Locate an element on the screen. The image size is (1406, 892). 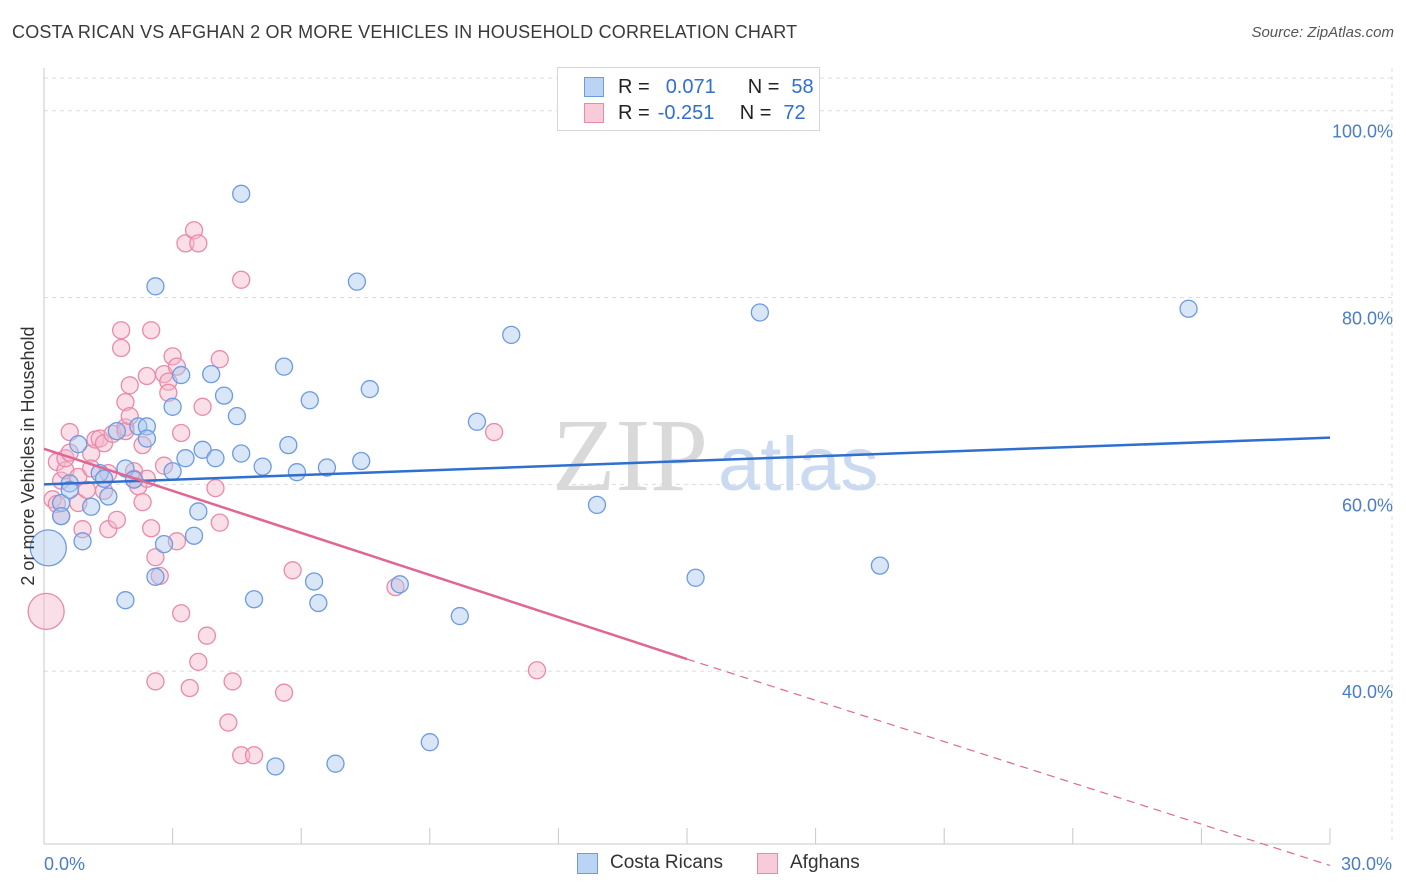
legend-row-afghans: R = -0.251 N = 72 is located at coordinates (695, 113).